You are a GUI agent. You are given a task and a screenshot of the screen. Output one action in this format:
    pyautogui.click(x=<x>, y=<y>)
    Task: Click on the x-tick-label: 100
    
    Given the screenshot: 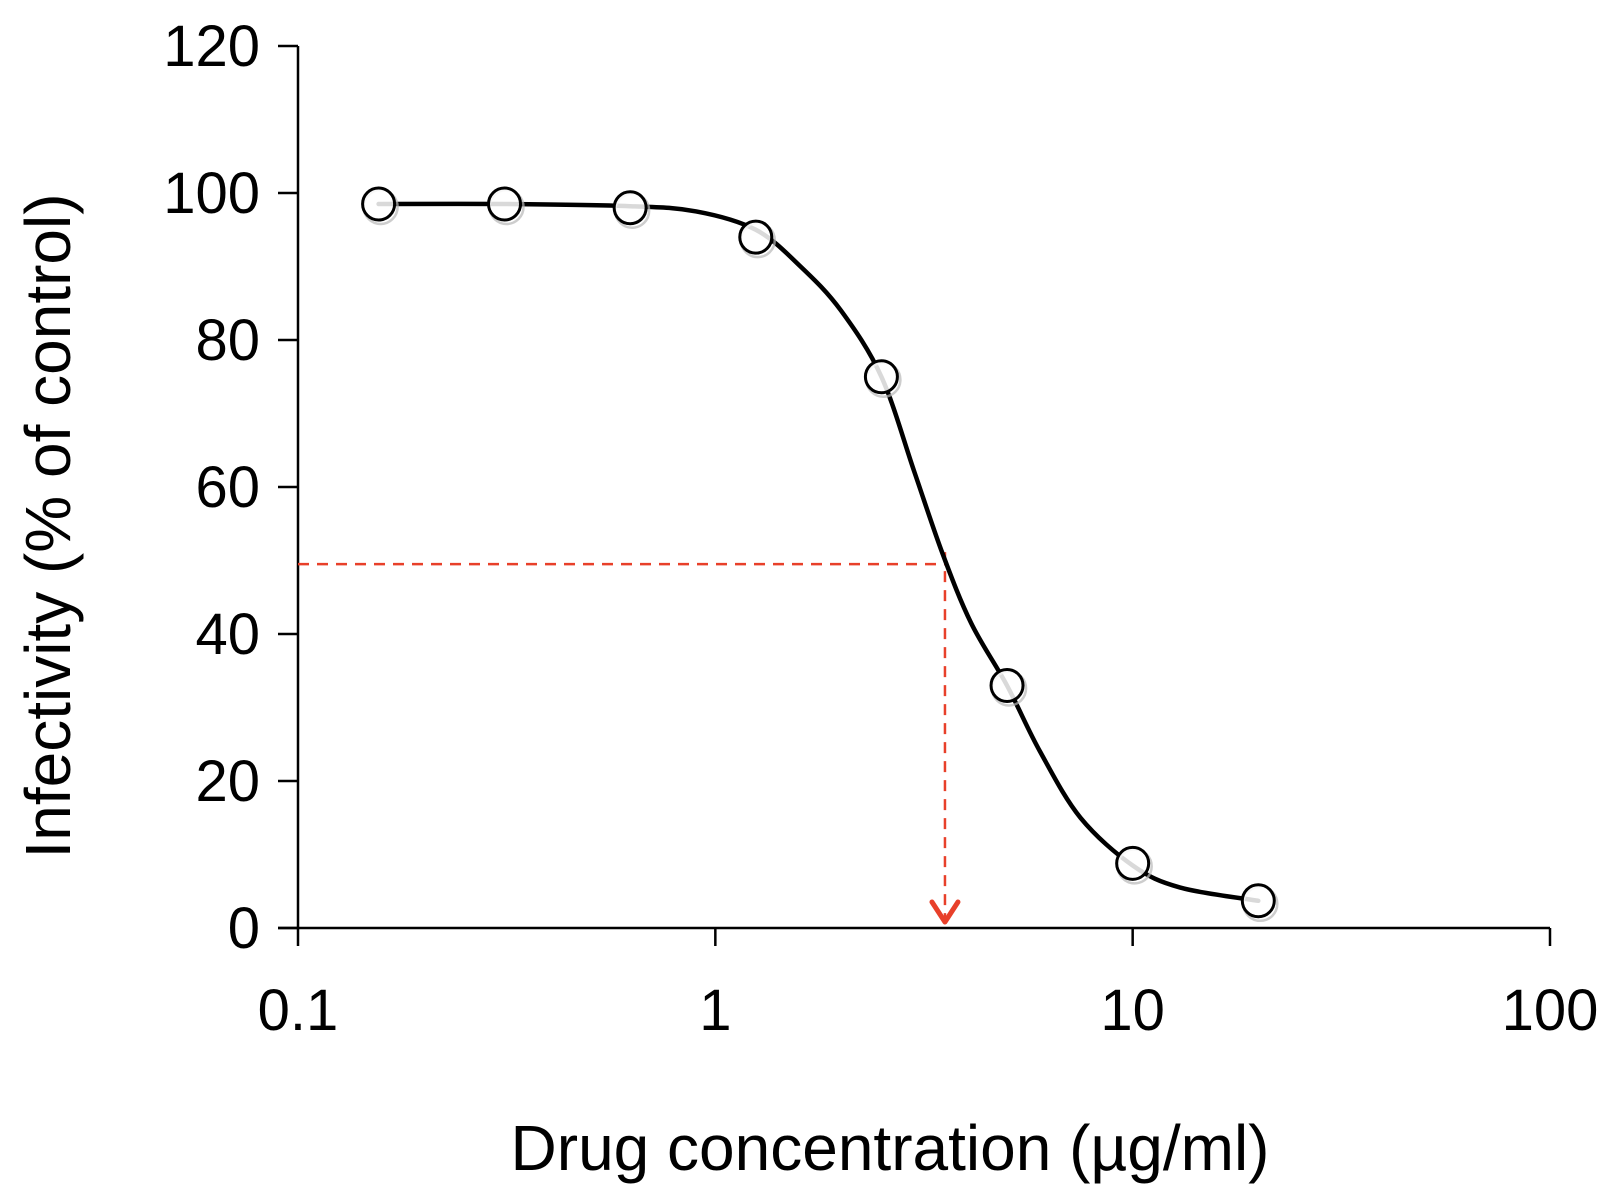 What is the action you would take?
    pyautogui.click(x=1550, y=1010)
    